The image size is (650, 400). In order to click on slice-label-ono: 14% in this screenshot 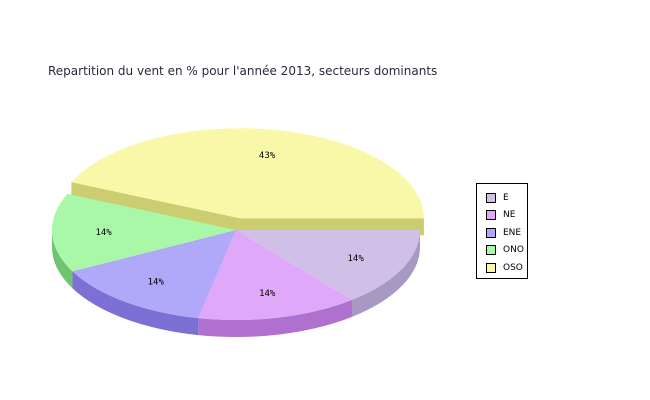, I will do `click(103, 233)`.